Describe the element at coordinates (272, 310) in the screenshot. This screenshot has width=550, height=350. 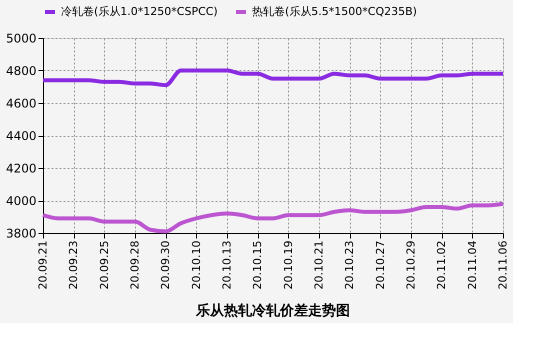
I see `text: 乐从热轧冷轧价差走势图` at that location.